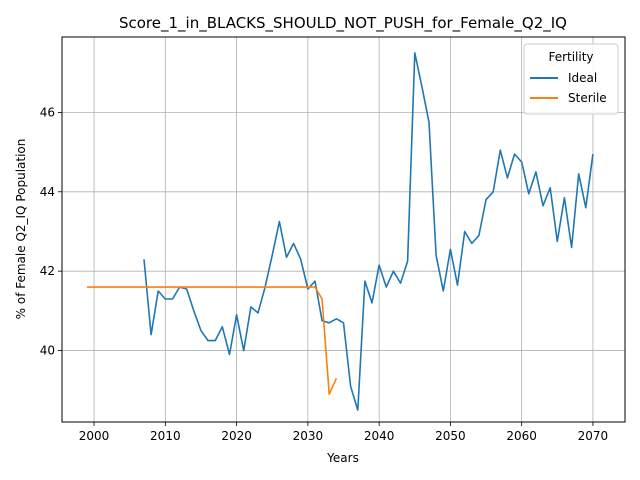 The width and height of the screenshot is (640, 480). Describe the element at coordinates (47, 112) in the screenshot. I see `y-tick-label: 46` at that location.